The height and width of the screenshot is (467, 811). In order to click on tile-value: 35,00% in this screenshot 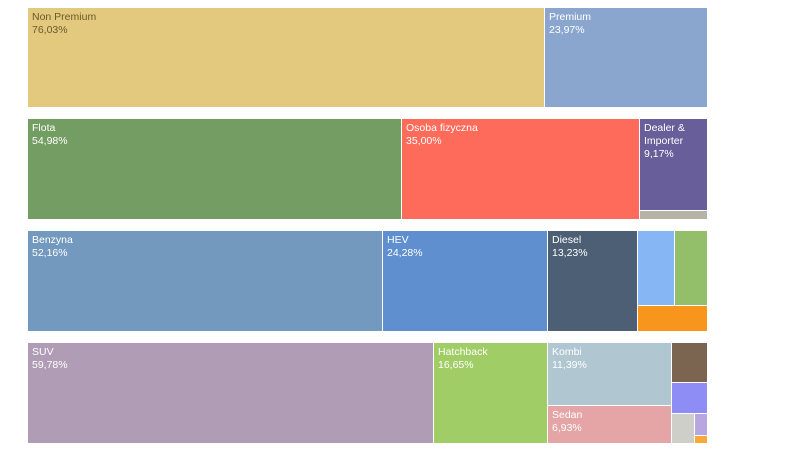, I will do `click(424, 141)`.